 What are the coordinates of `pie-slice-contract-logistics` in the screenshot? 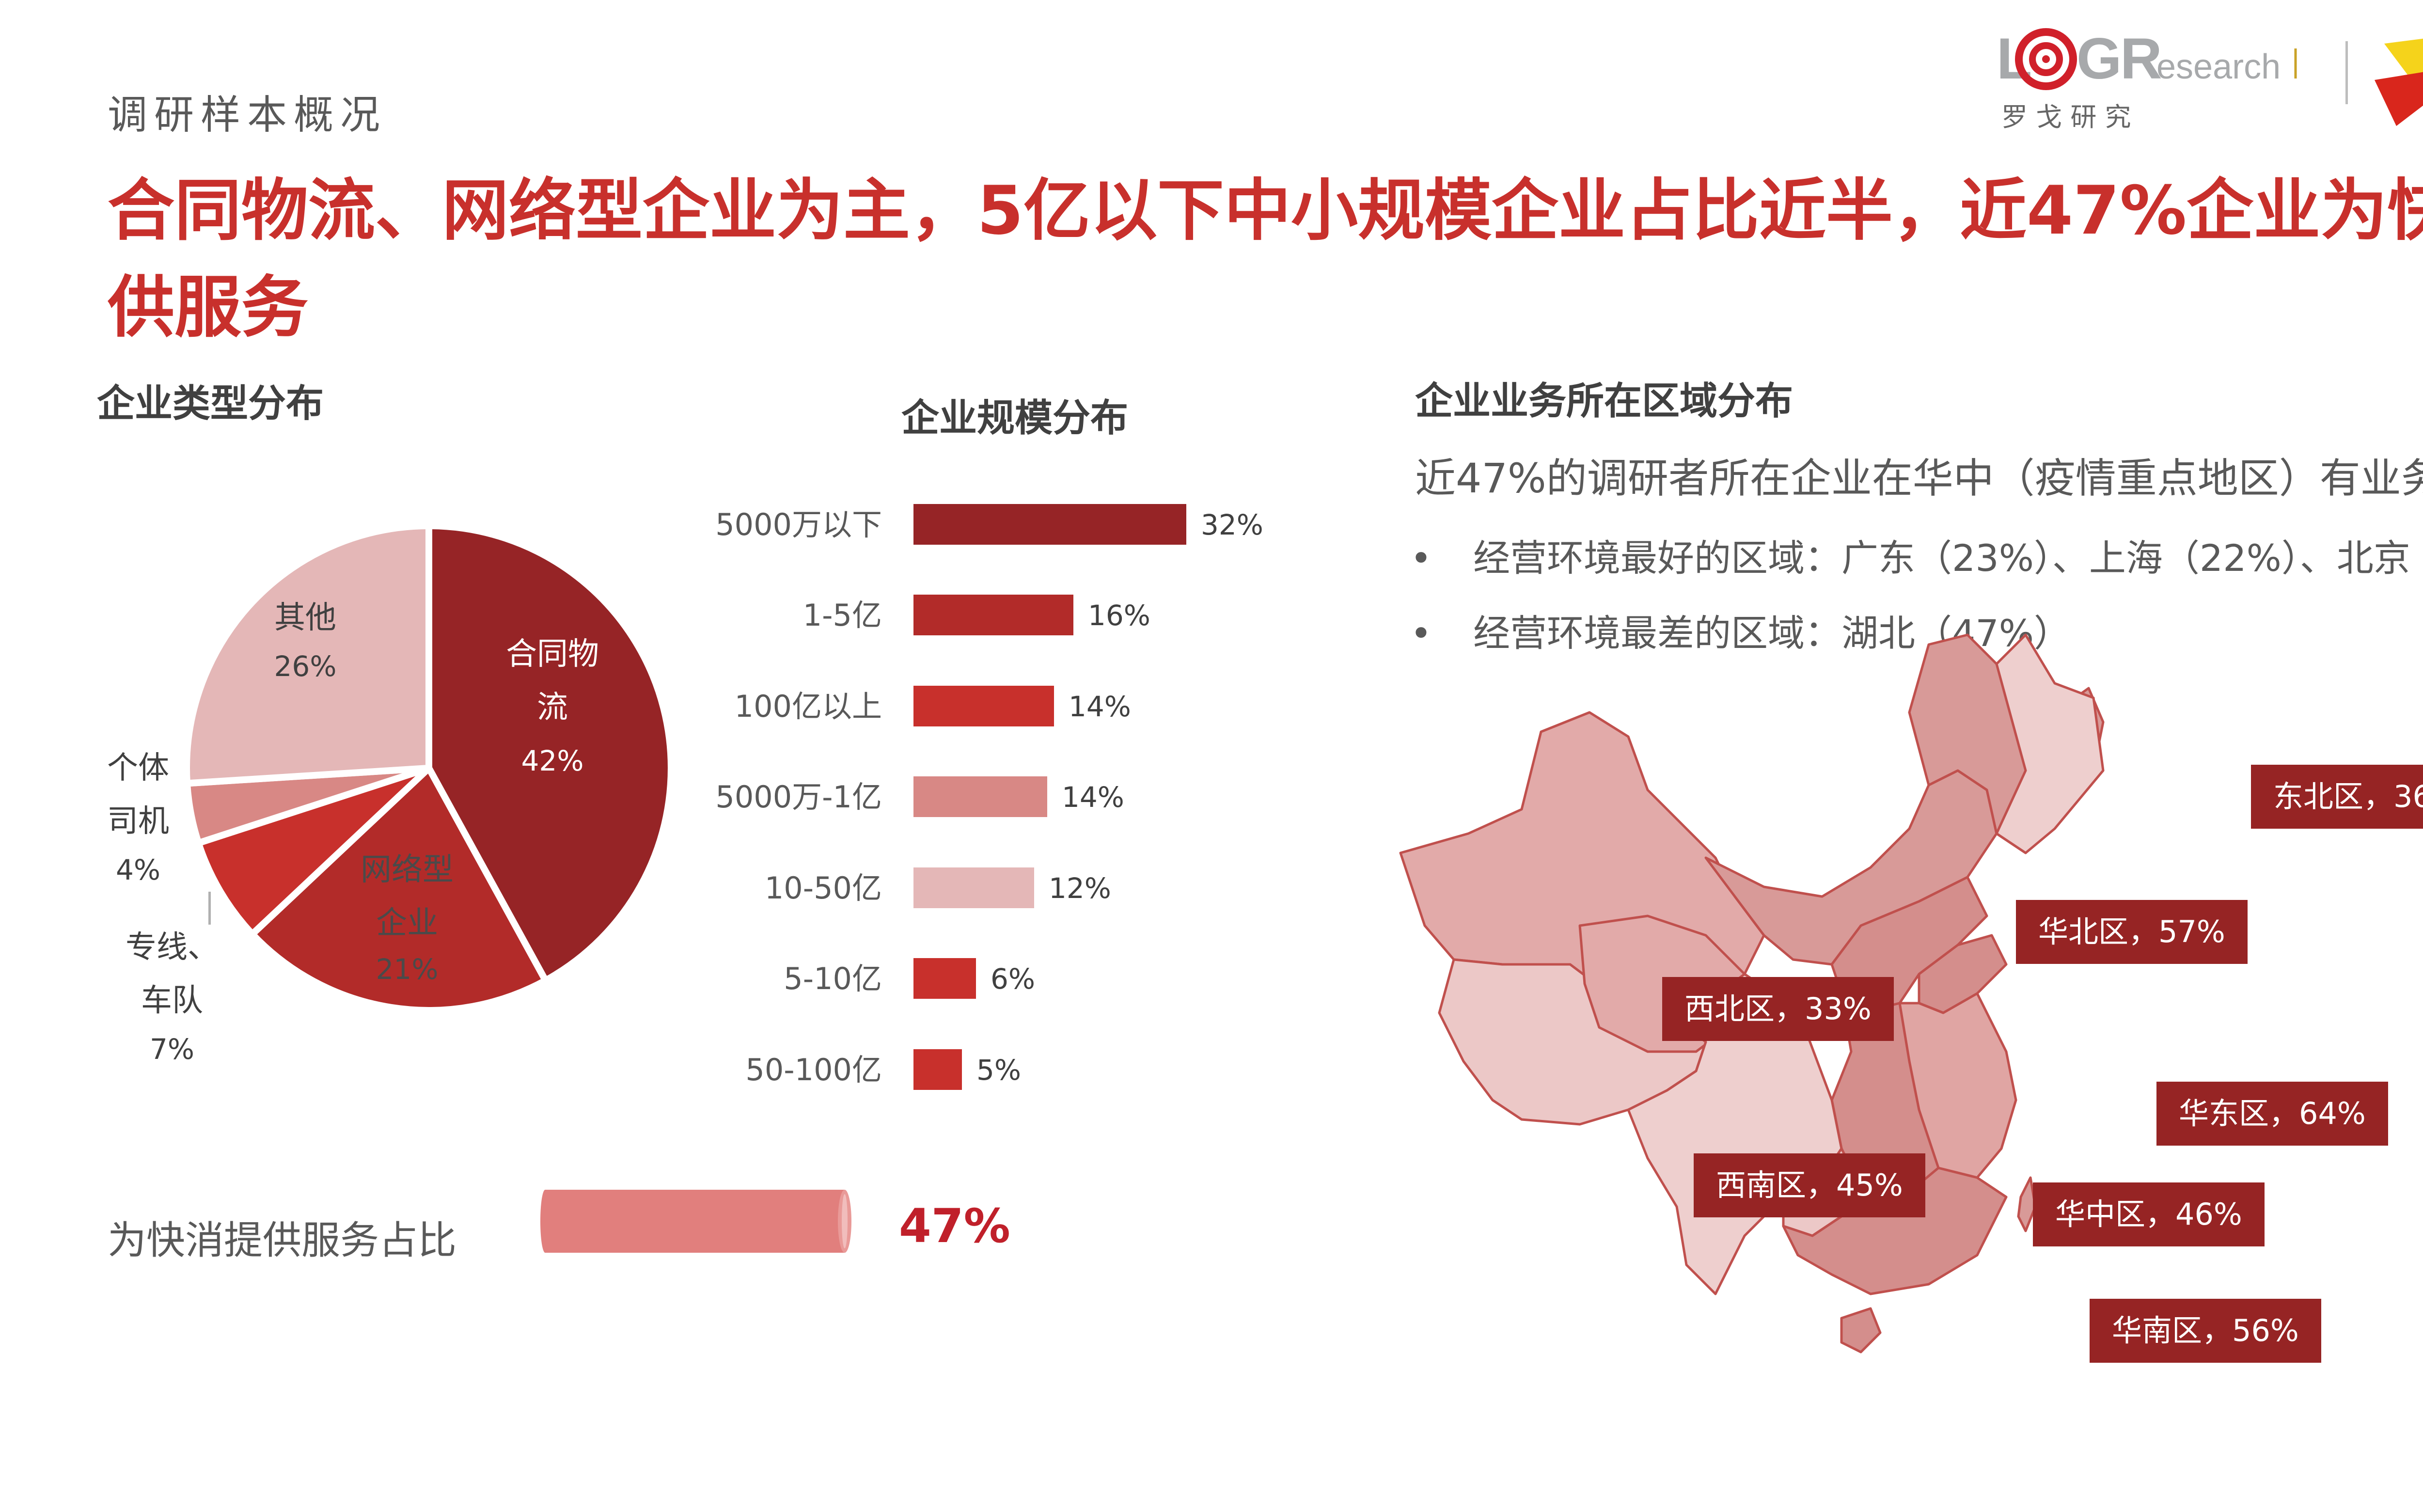 It's located at (550, 754).